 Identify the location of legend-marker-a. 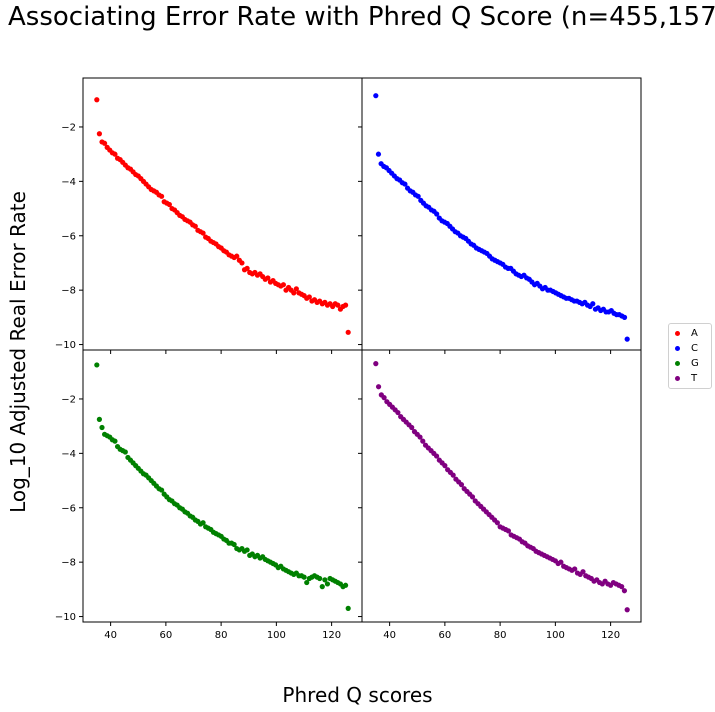
(677, 333).